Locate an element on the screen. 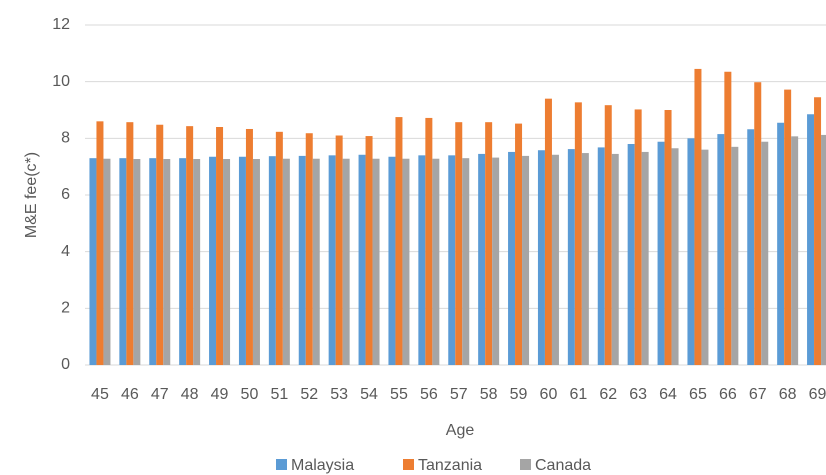 The width and height of the screenshot is (826, 475). y-tick-label: 0 is located at coordinates (65, 364).